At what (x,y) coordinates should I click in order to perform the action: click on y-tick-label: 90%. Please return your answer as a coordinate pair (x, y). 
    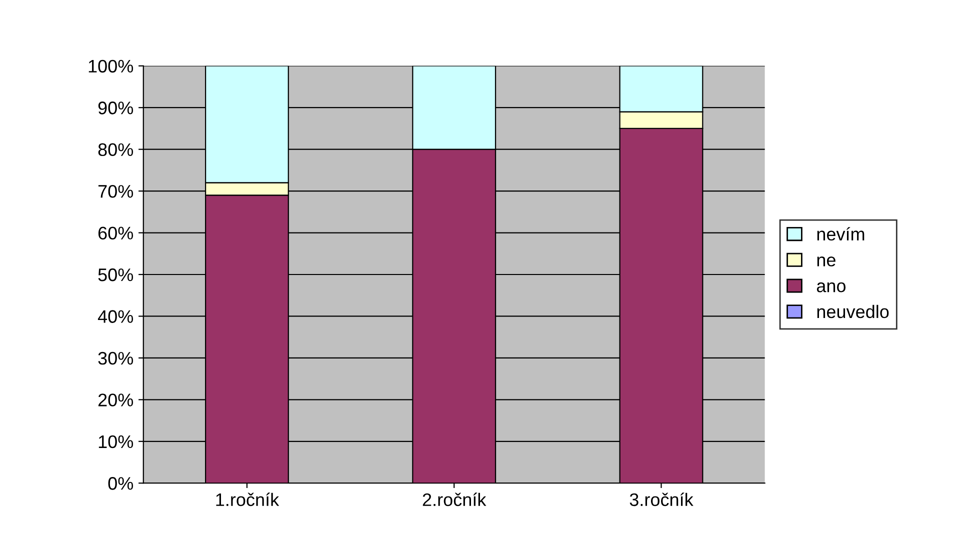
    Looking at the image, I should click on (116, 108).